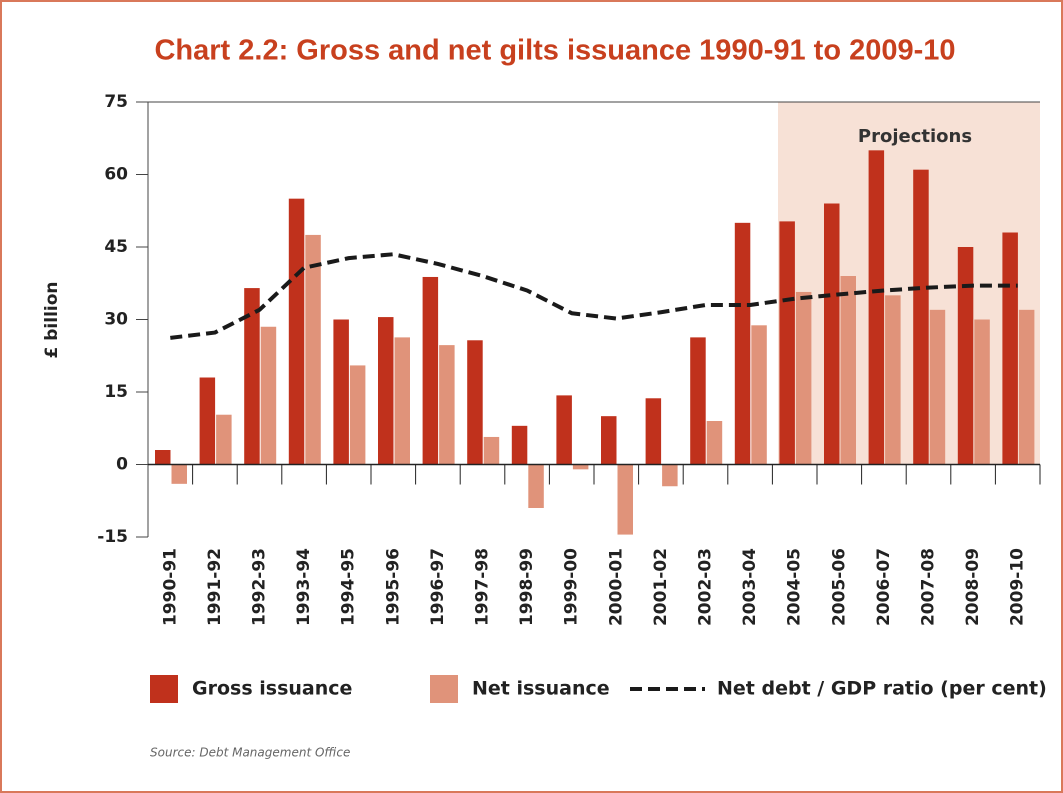  Describe the element at coordinates (915, 136) in the screenshot. I see `annotation: Projections` at that location.